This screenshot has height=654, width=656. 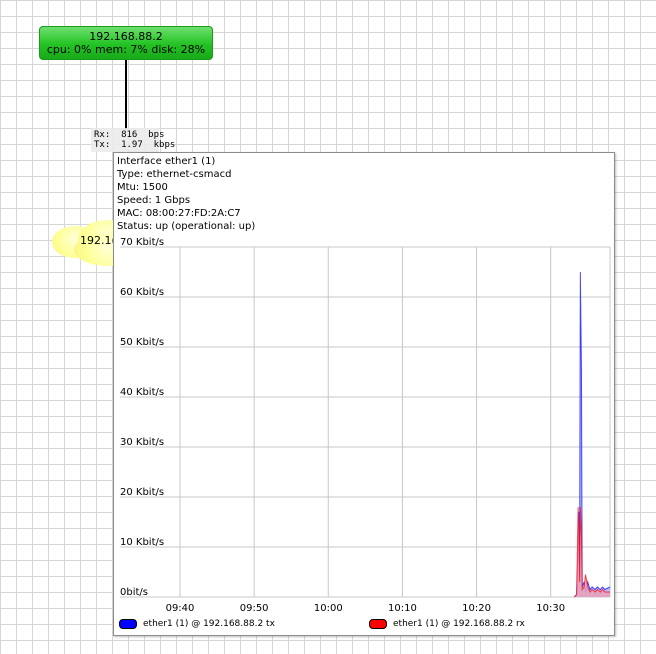 I want to click on x-tick-label: 10:30, so click(x=550, y=608).